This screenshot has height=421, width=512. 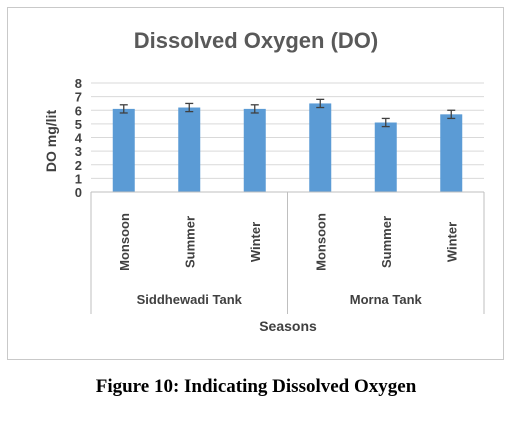 What do you see at coordinates (256, 40) in the screenshot?
I see `chart-title: Dissolved Oxygen (DO)` at bounding box center [256, 40].